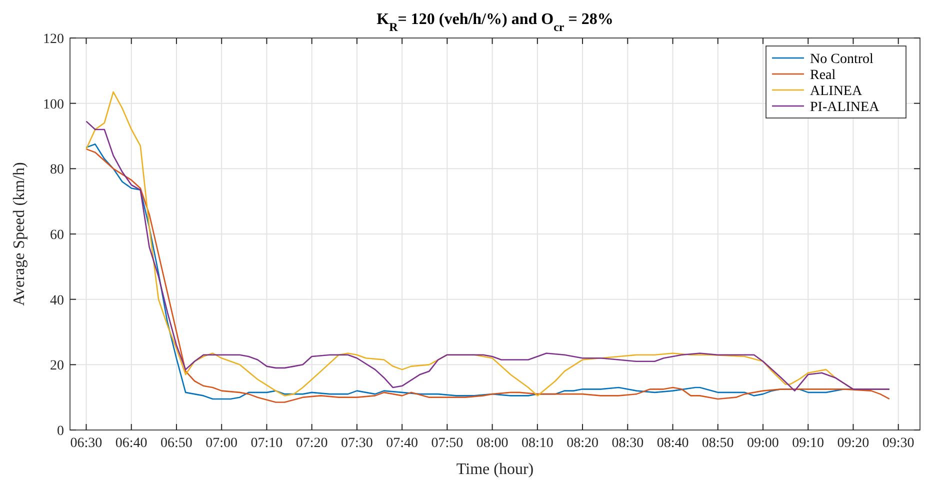 This screenshot has height=488, width=926. I want to click on x-axis-title: Time (hour), so click(495, 469).